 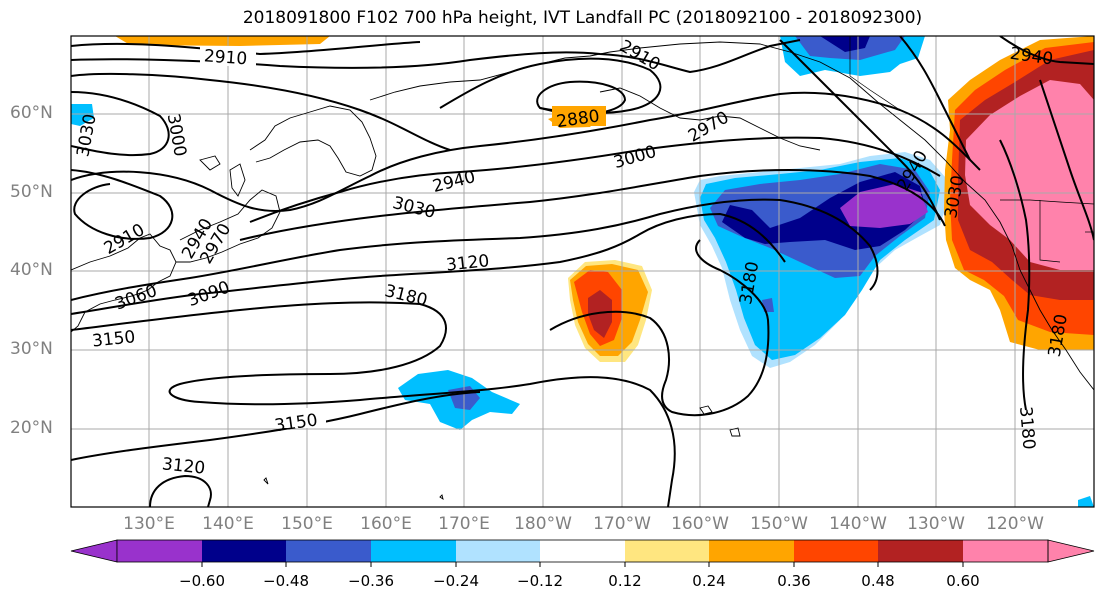 I want to click on lon-label: 140°E, so click(x=228, y=524).